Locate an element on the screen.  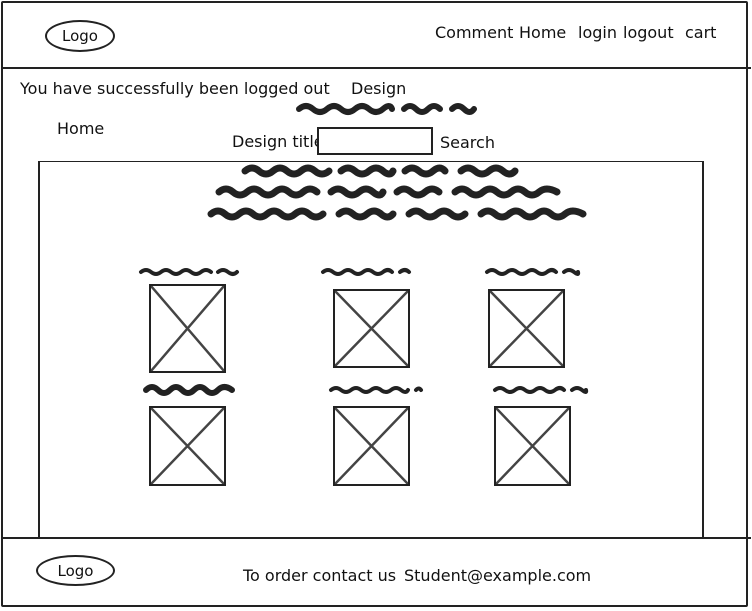
nav-logout: logout is located at coordinates (648, 32).